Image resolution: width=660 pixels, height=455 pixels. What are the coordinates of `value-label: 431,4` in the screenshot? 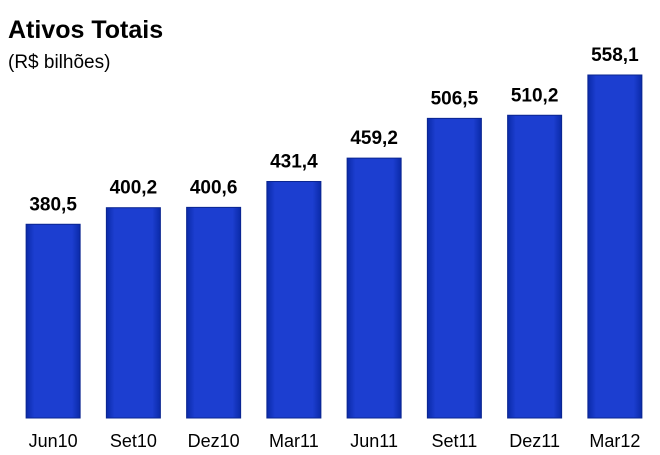 It's located at (294, 161).